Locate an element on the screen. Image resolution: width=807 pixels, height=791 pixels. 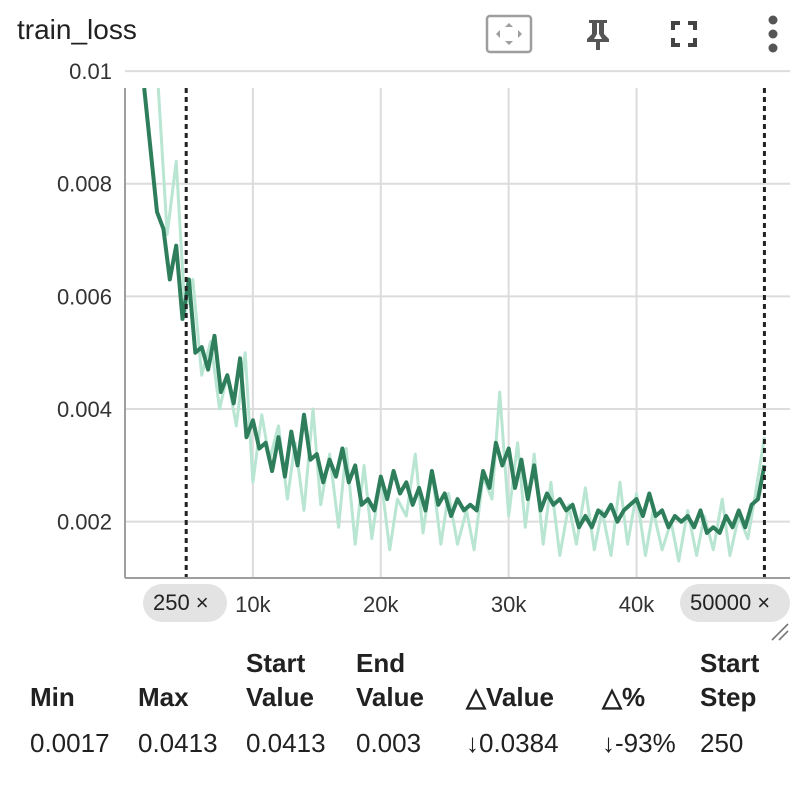
value-delta-pct: ↓-93% is located at coordinates (639, 743).